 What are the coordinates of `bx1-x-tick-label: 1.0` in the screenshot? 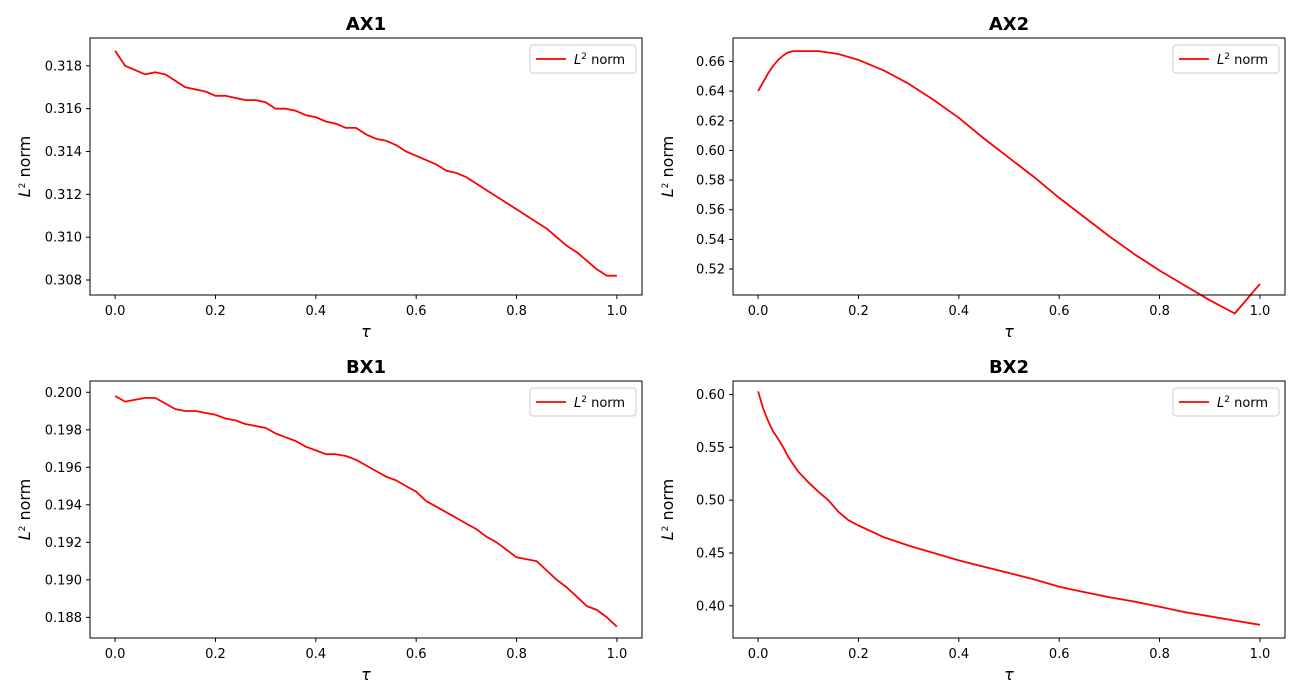 It's located at (617, 654).